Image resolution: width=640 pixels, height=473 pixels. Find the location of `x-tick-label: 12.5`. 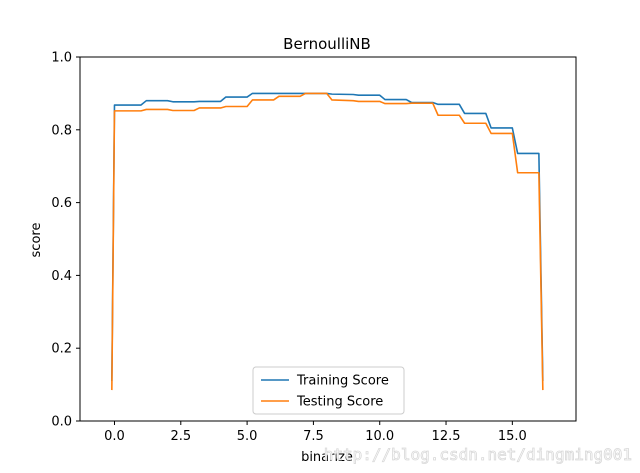

x-tick-label: 12.5 is located at coordinates (446, 436).